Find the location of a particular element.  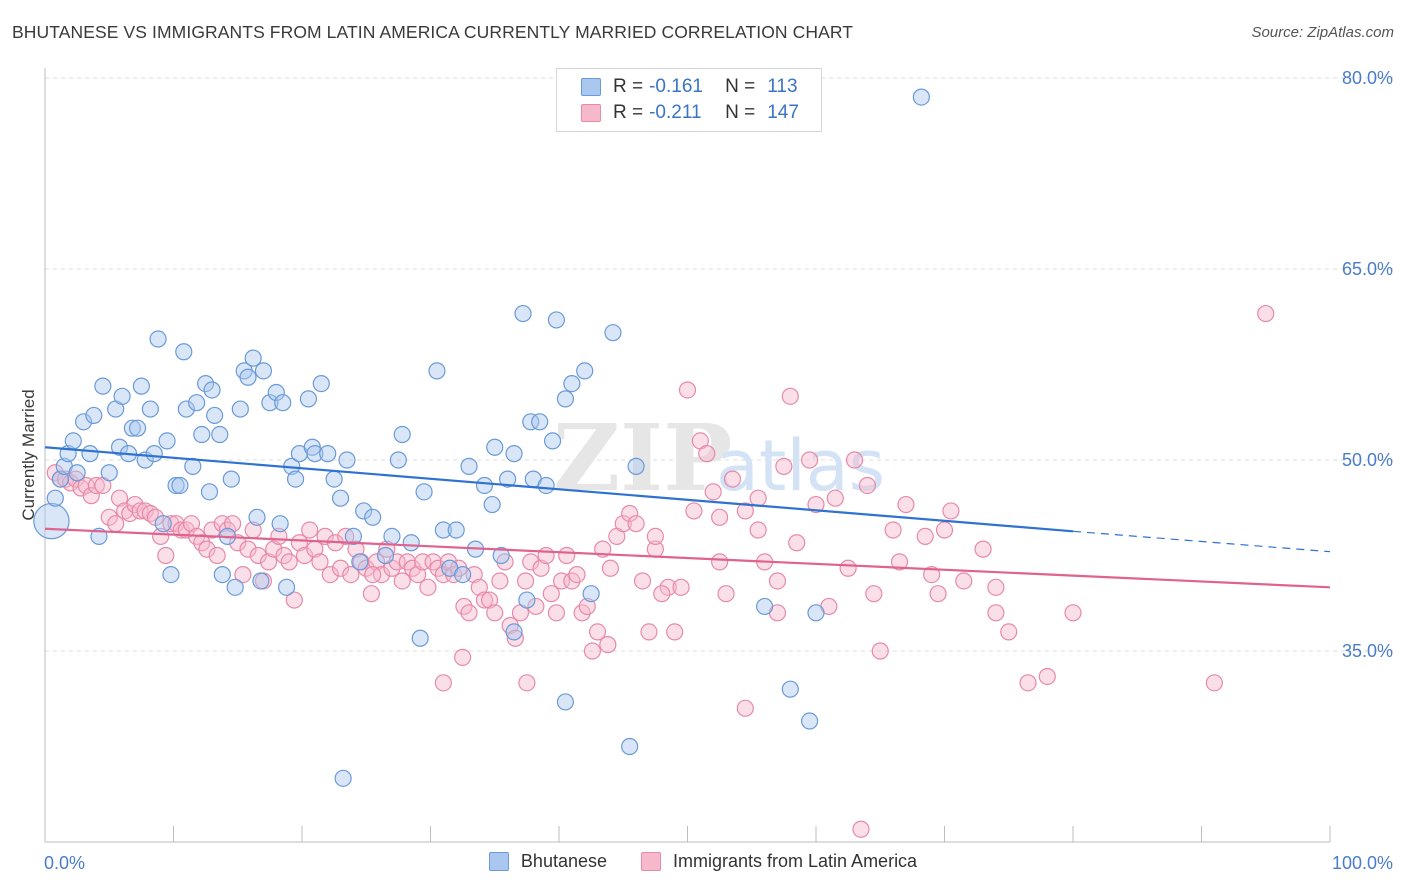

watermark-zip: ZIP is located at coordinates (642, 458).